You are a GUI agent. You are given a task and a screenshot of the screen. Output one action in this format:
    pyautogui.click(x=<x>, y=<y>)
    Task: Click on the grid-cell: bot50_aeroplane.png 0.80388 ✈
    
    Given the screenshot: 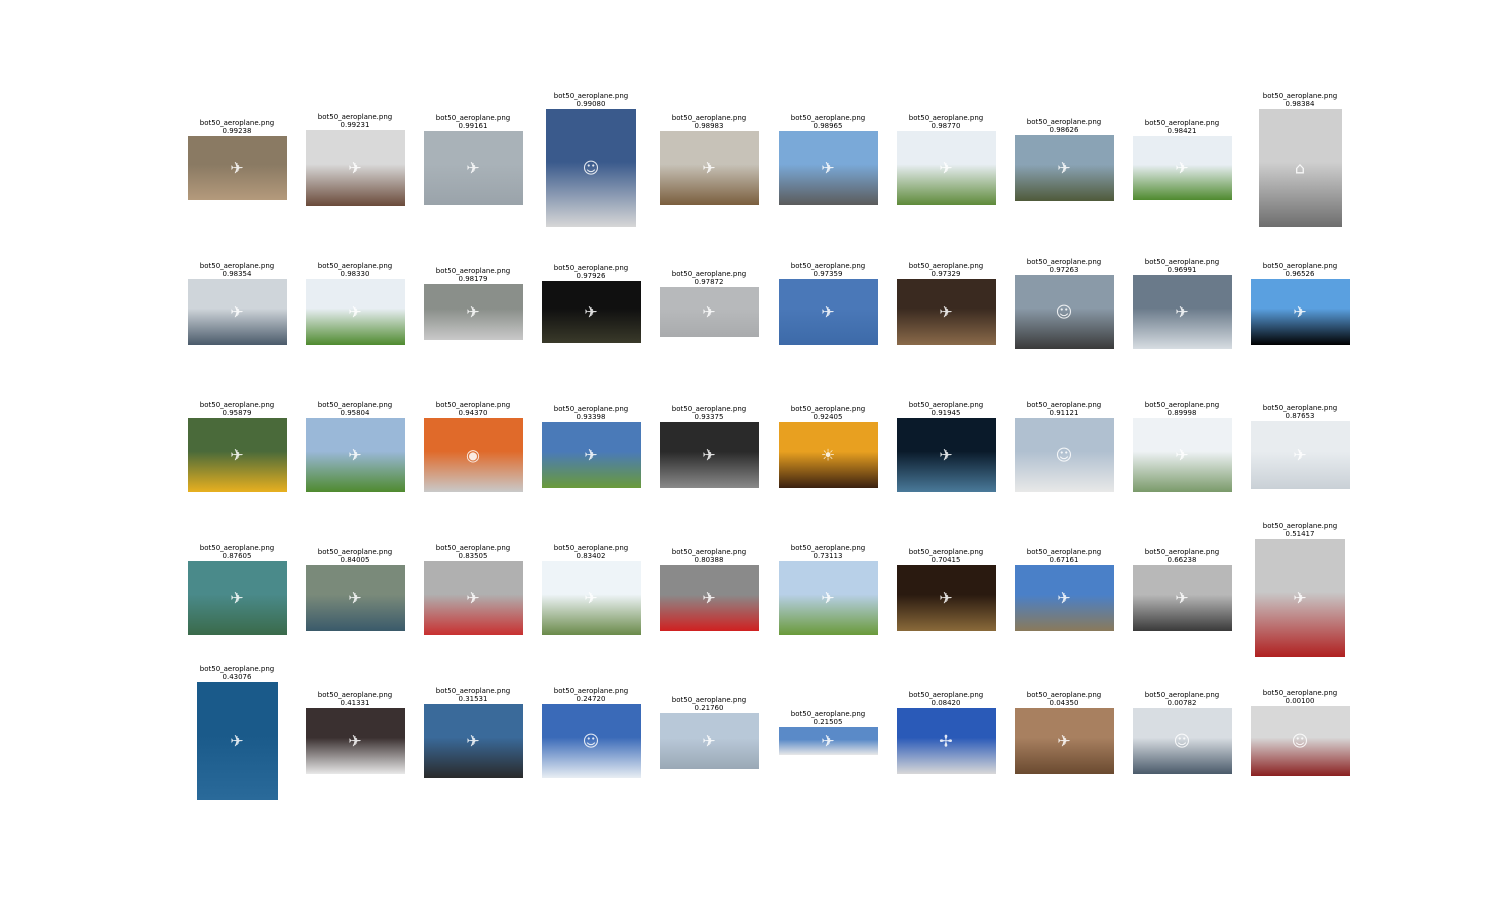 What is the action you would take?
    pyautogui.click(x=709, y=590)
    